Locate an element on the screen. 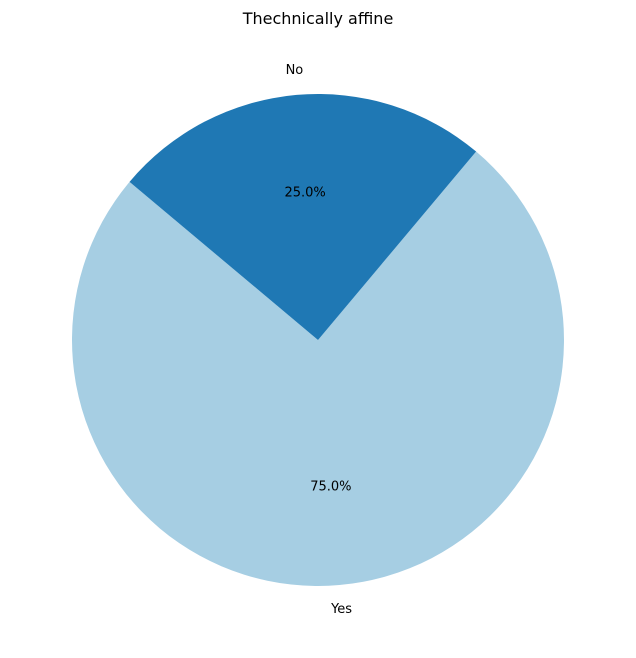 The image size is (636, 658). slice-label-no: No is located at coordinates (295, 70).